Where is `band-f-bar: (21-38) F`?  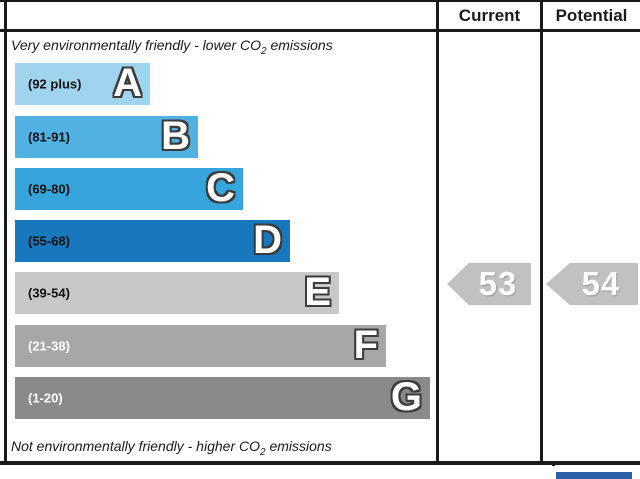 band-f-bar: (21-38) F is located at coordinates (200, 346).